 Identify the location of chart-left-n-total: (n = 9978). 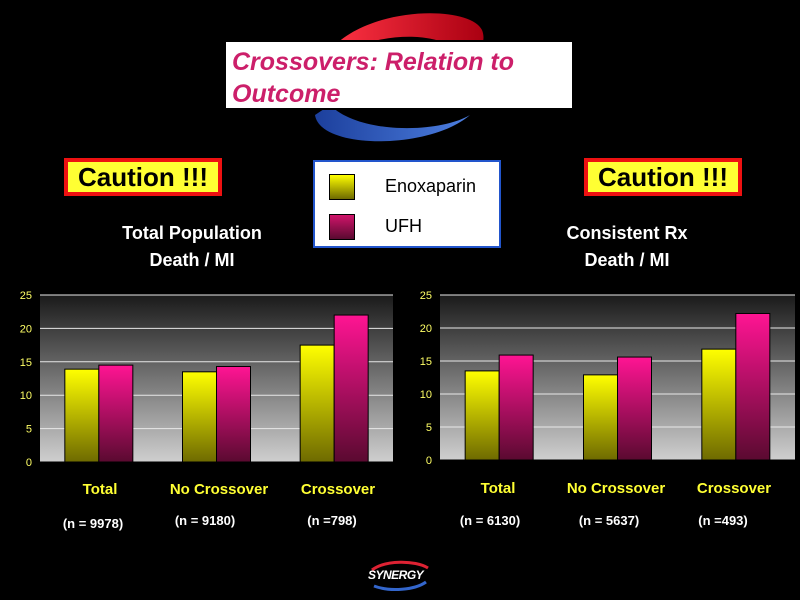
(93, 523).